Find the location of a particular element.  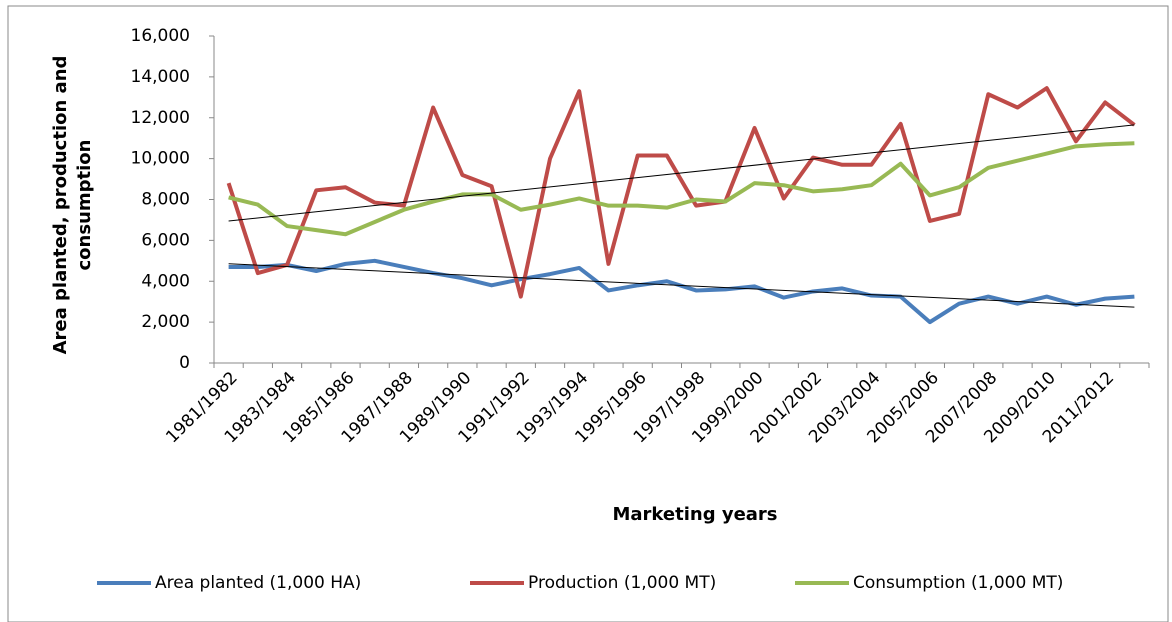

y-axis-title: Area planted, production and consumption is located at coordinates (72, 205).